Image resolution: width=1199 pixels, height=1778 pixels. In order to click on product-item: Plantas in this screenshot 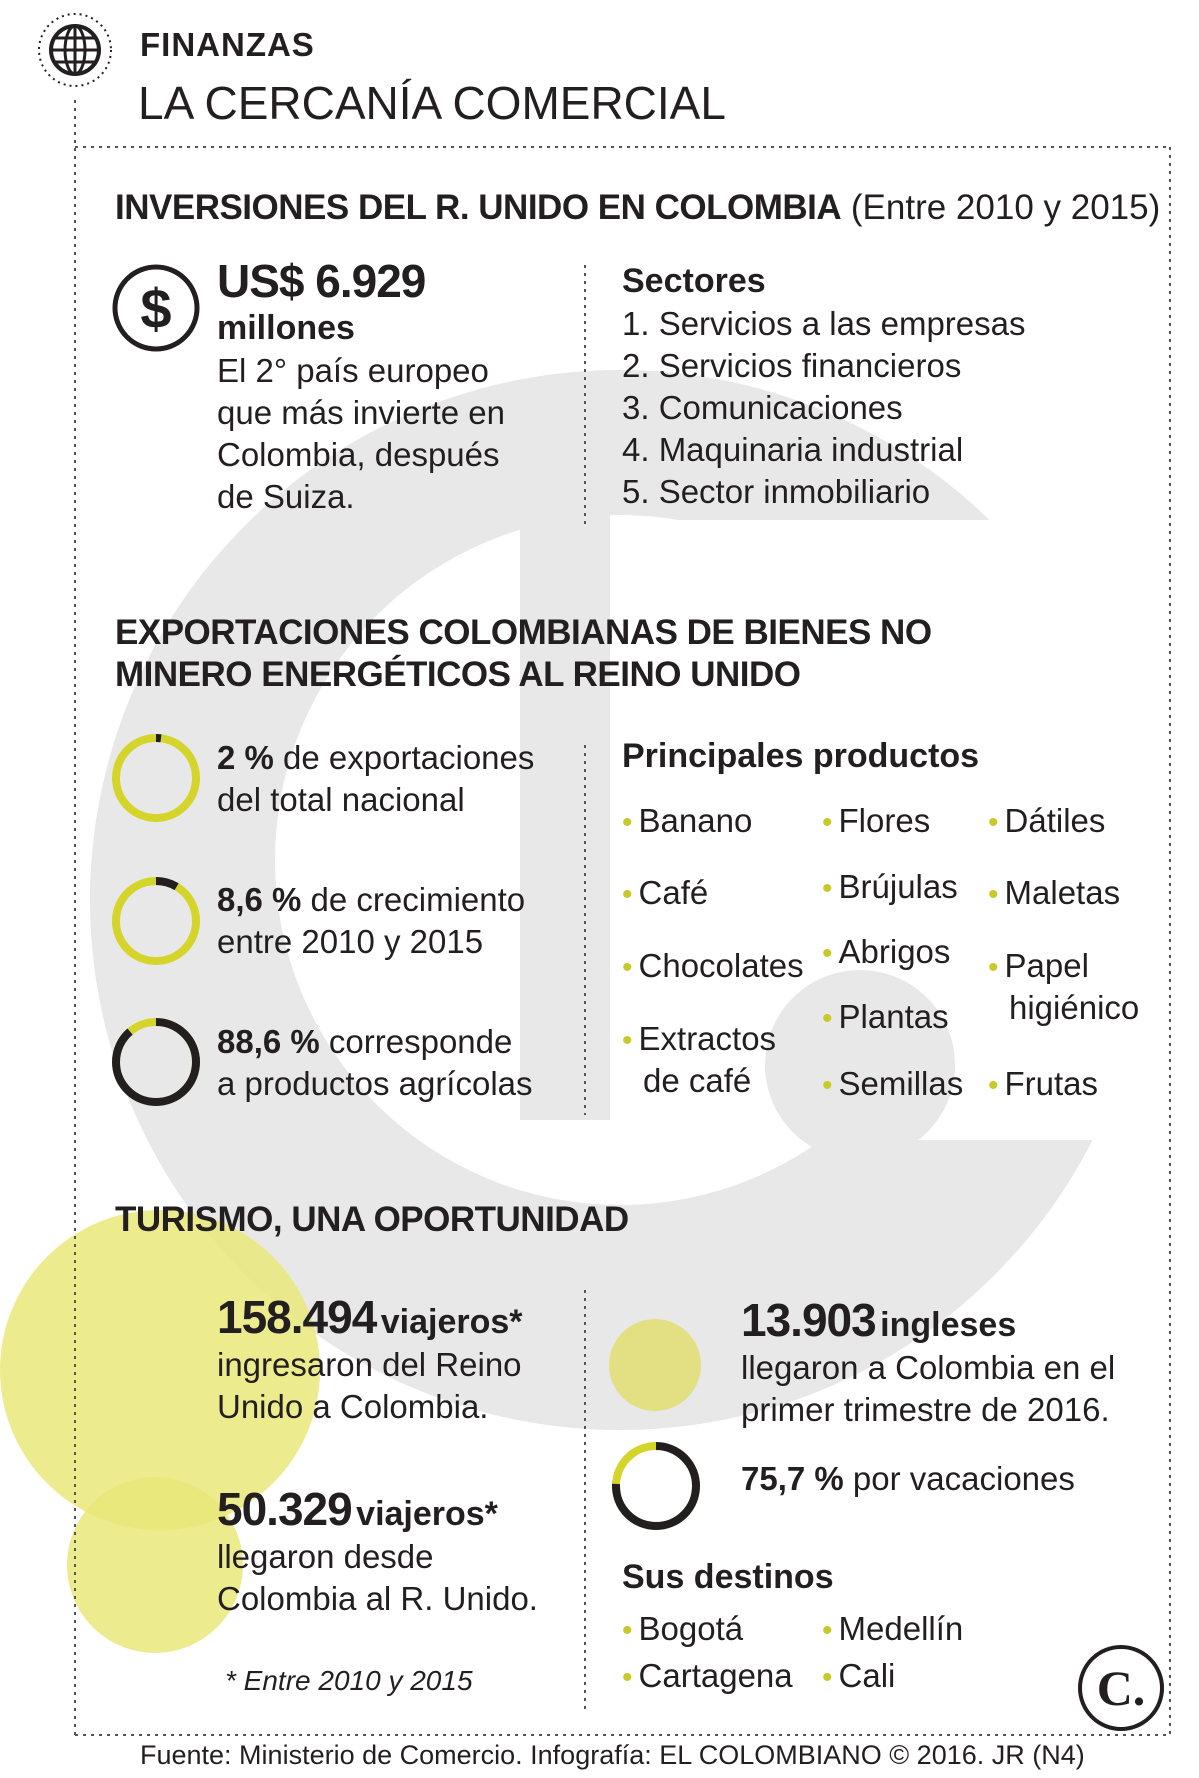, I will do `click(885, 1018)`.